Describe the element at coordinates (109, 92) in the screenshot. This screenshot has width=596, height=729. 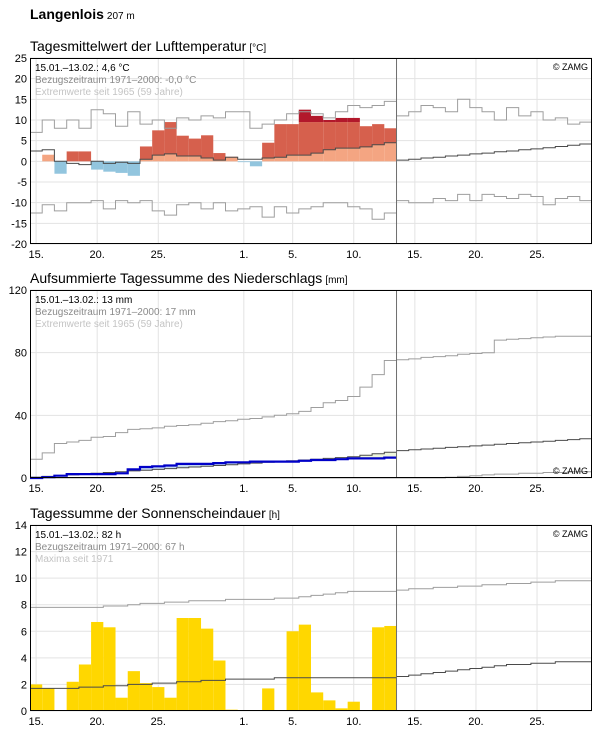
I see `temp-info-extremes: Extremwerte seit 1965 (59 Jahre)` at that location.